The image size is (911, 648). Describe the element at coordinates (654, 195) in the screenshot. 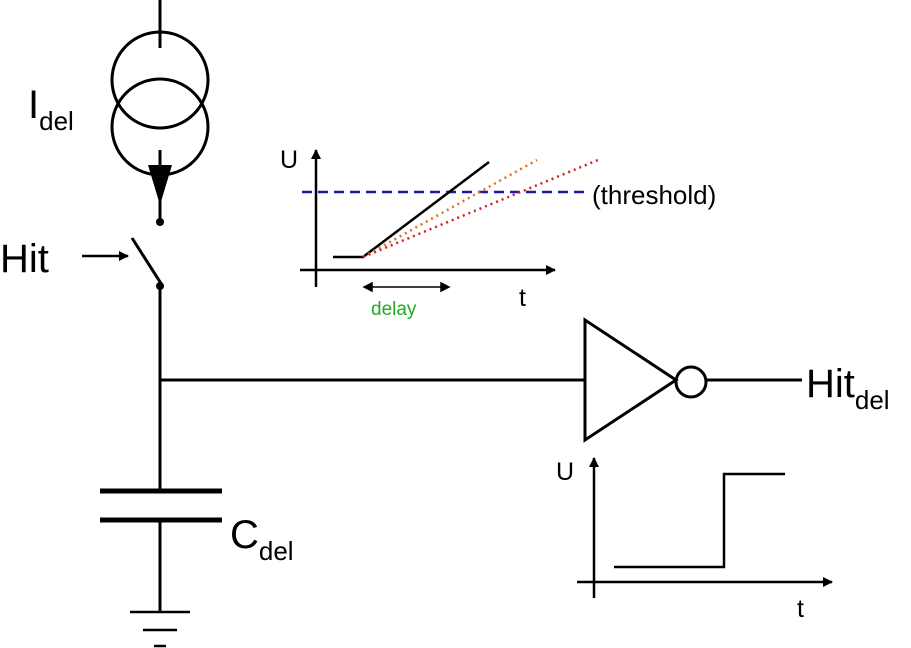

I see `threshold-label: (threshold)` at that location.